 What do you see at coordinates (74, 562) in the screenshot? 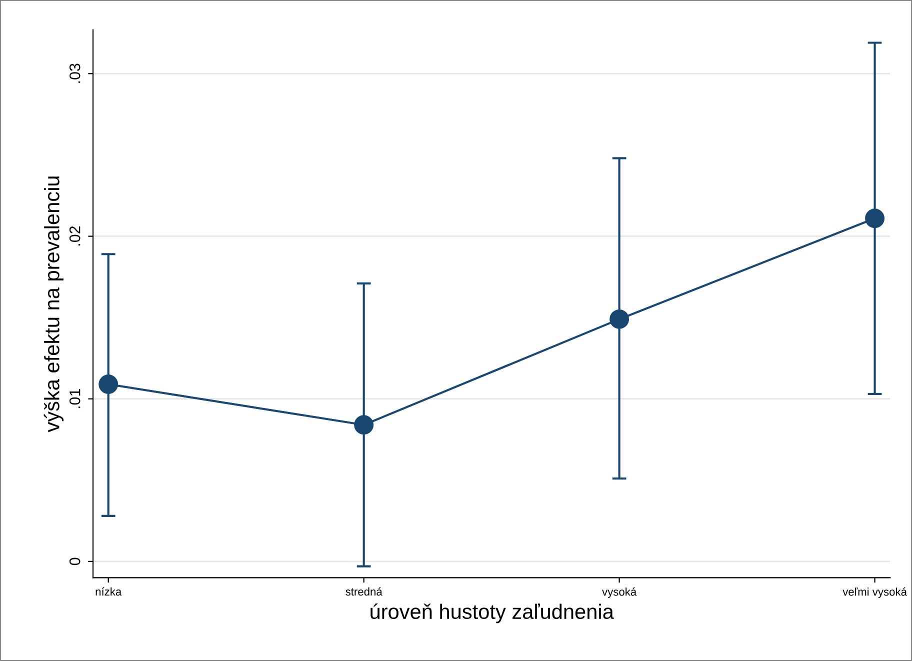
I see `y-tick-label: 0` at bounding box center [74, 562].